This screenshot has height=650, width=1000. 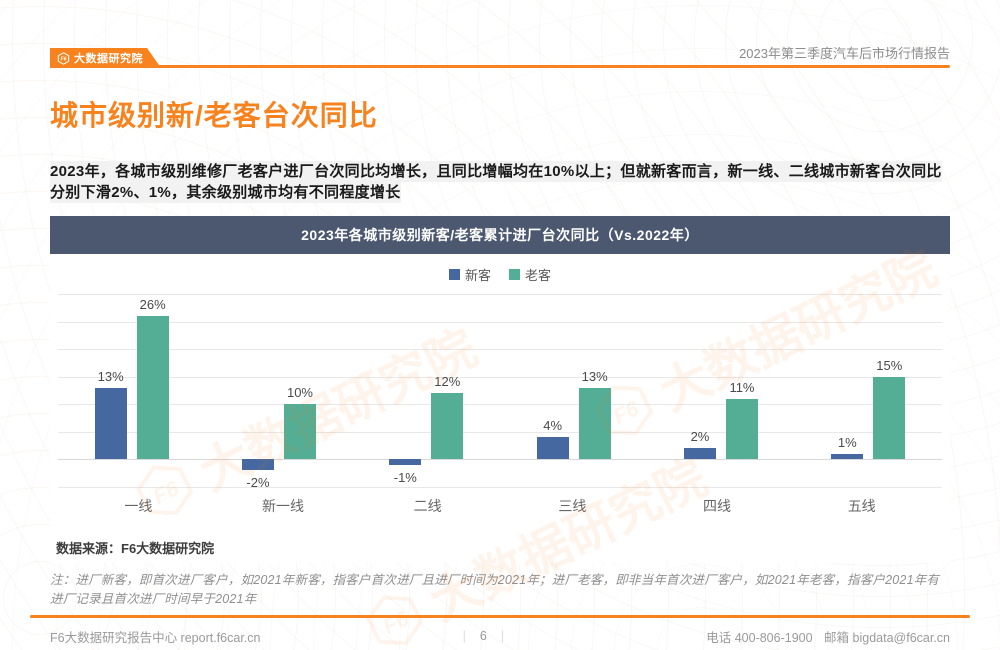 What do you see at coordinates (500, 235) in the screenshot?
I see `chart-title: 2023年各城市级别新客/老客累计进厂台次同比（Vs.2022年）` at bounding box center [500, 235].